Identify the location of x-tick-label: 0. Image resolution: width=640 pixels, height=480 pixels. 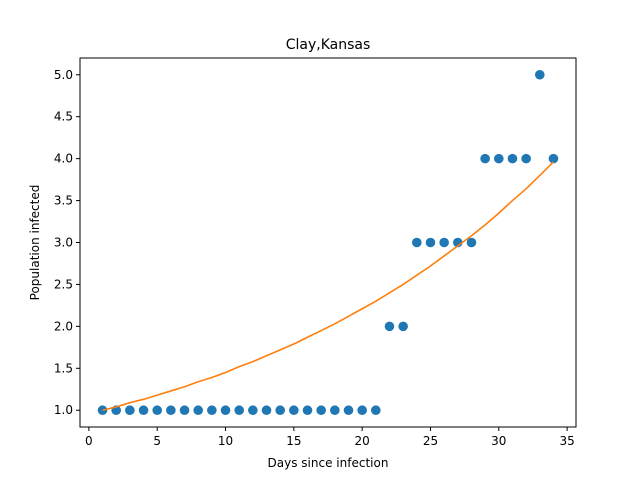
(89, 441).